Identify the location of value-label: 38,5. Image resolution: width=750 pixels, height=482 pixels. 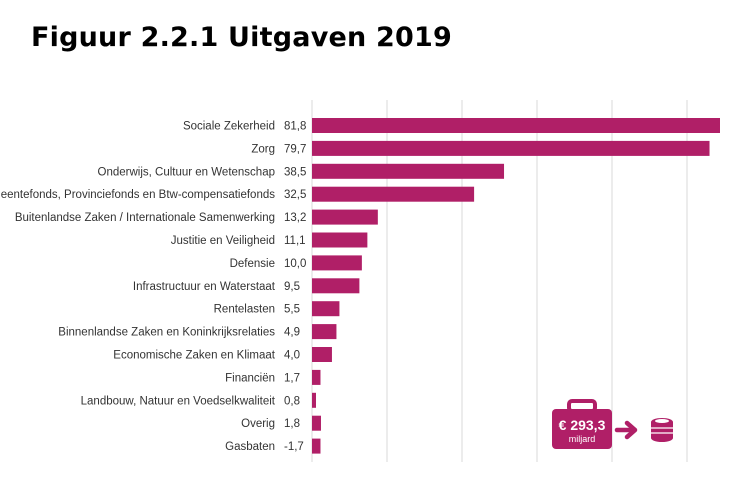
(295, 172).